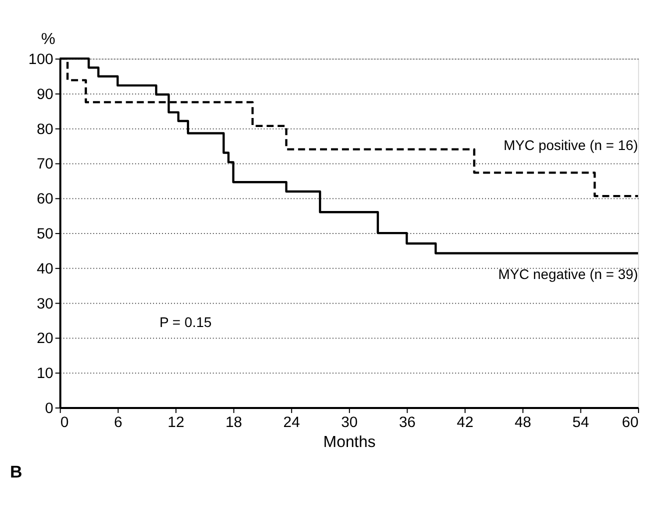 This screenshot has width=655, height=511. I want to click on y-tick-label: 30, so click(45, 303).